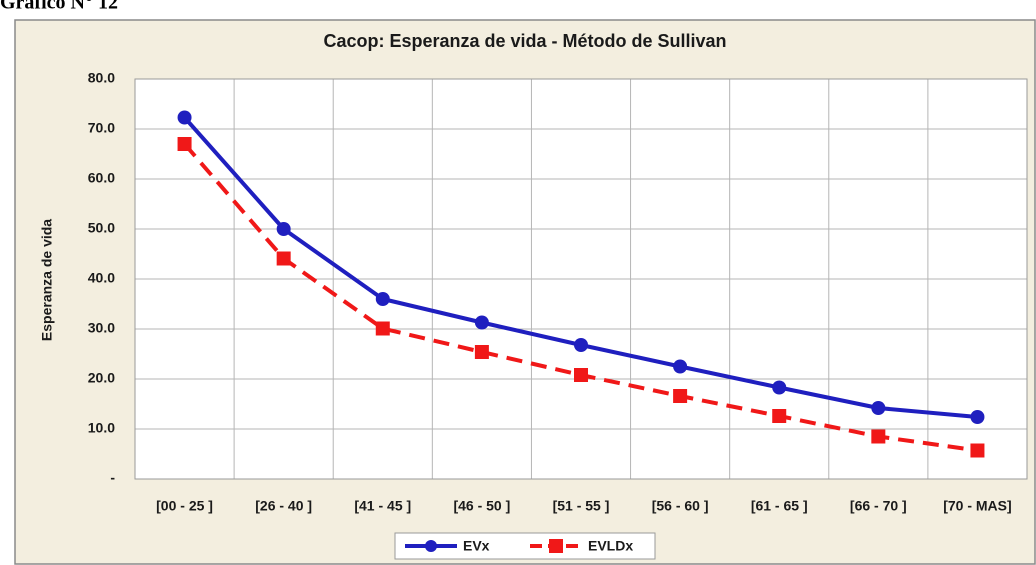 The height and width of the screenshot is (565, 1036). Describe the element at coordinates (977, 506) in the screenshot. I see `x-tick-label: [70 - MAS]` at that location.